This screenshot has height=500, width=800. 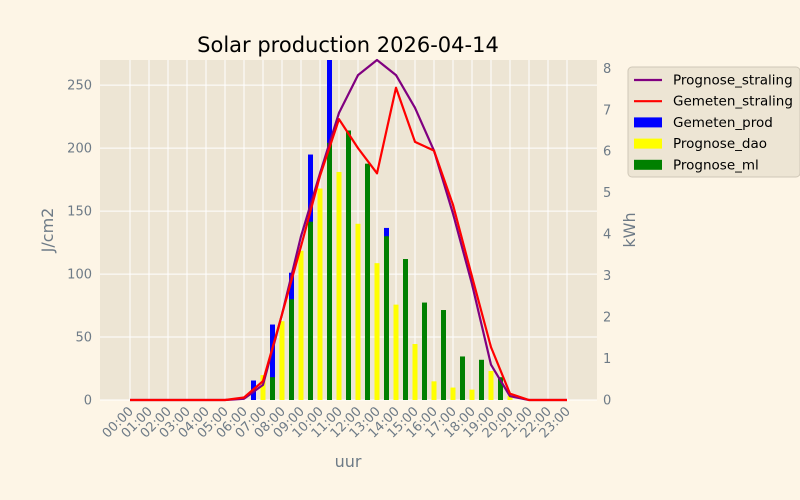 I want to click on y-right-tick-label: 8, so click(x=607, y=69).